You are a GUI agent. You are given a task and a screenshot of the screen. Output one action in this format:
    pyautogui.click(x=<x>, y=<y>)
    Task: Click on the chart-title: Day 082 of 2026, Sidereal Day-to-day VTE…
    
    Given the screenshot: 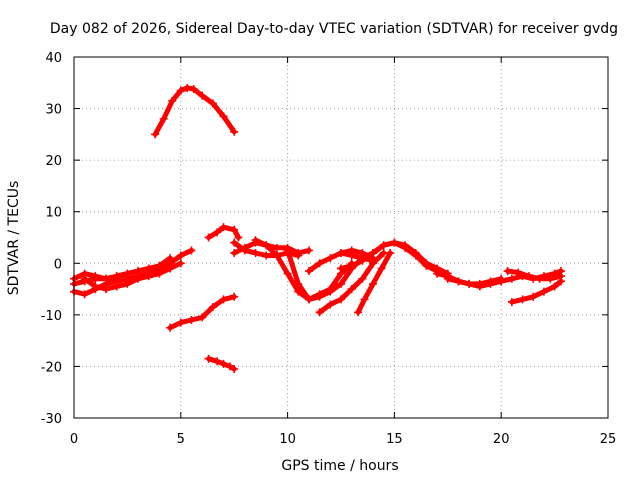 What is the action you would take?
    pyautogui.click(x=334, y=29)
    